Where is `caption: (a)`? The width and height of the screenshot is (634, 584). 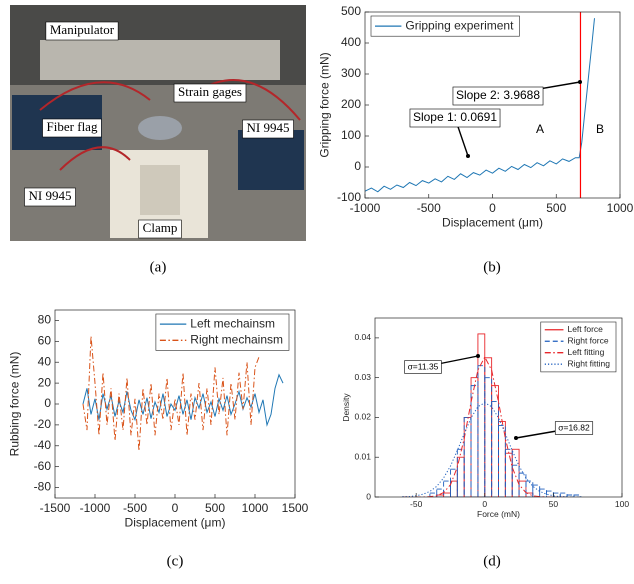
caption: (a) is located at coordinates (158, 267).